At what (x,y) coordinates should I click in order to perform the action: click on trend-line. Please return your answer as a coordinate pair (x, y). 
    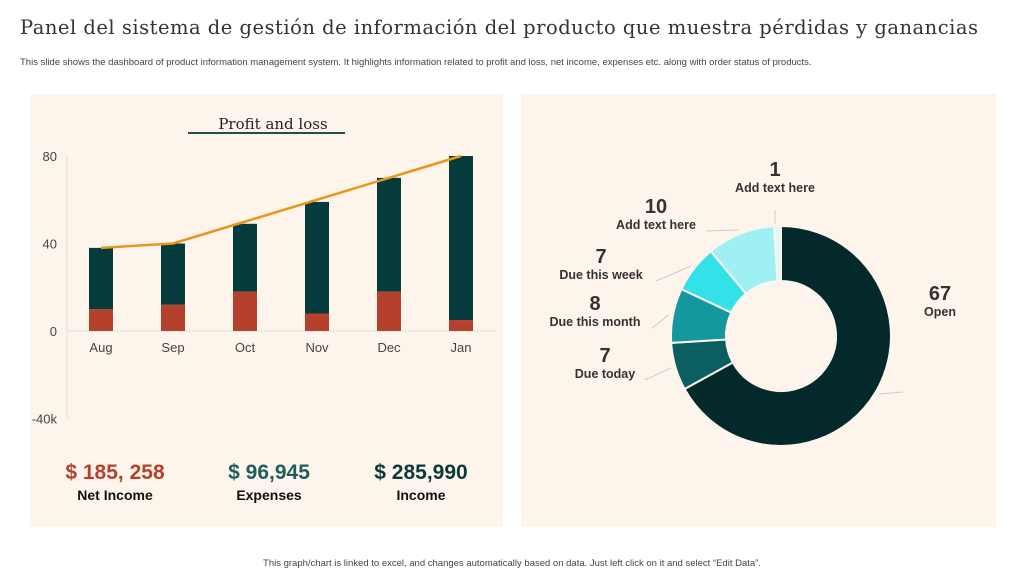
    Looking at the image, I should click on (281, 202).